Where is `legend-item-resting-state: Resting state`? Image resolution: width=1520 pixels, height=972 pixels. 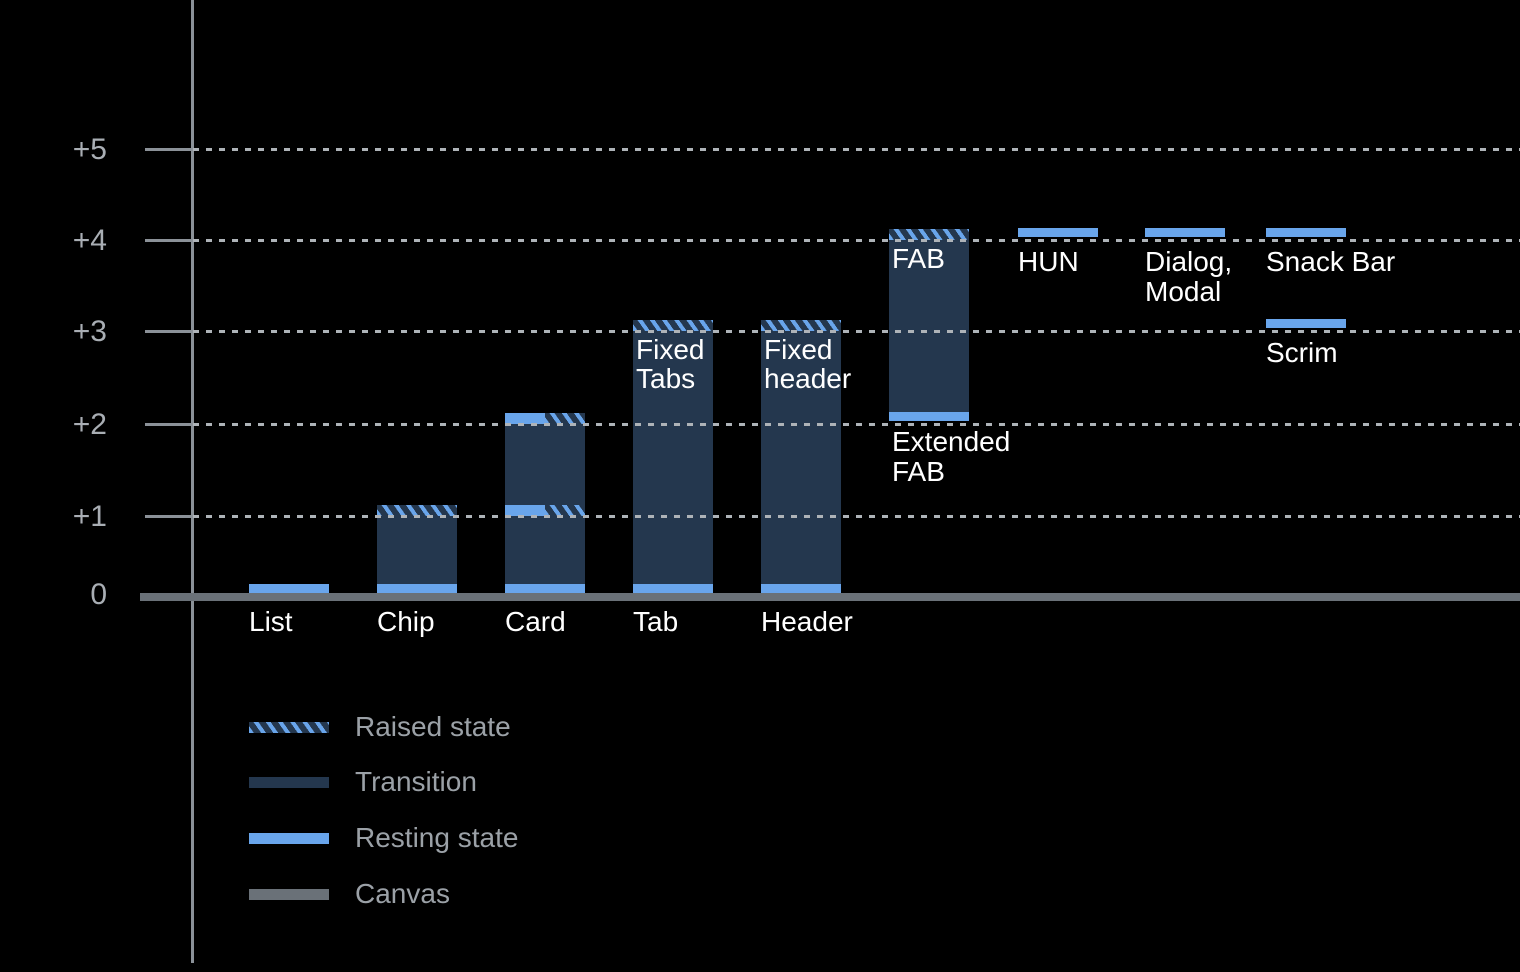
legend-item-resting-state: Resting state is located at coordinates (383, 838).